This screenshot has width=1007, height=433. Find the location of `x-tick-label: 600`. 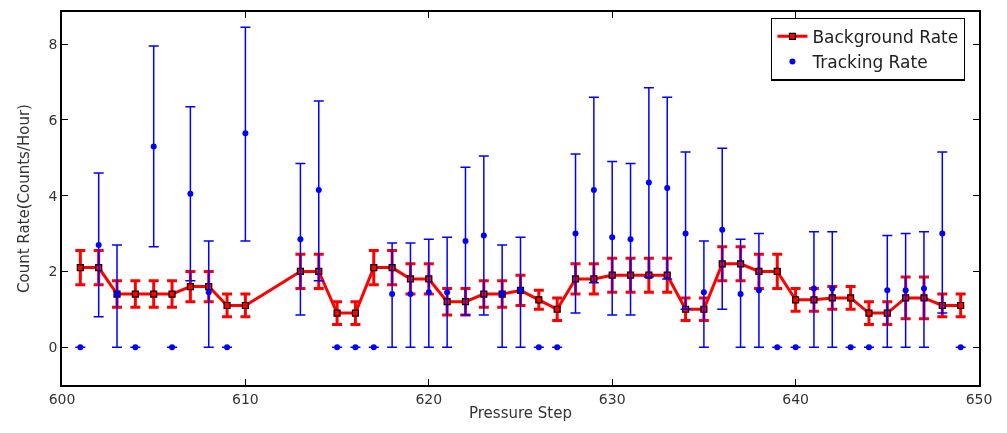

x-tick-label: 600 is located at coordinates (62, 398).